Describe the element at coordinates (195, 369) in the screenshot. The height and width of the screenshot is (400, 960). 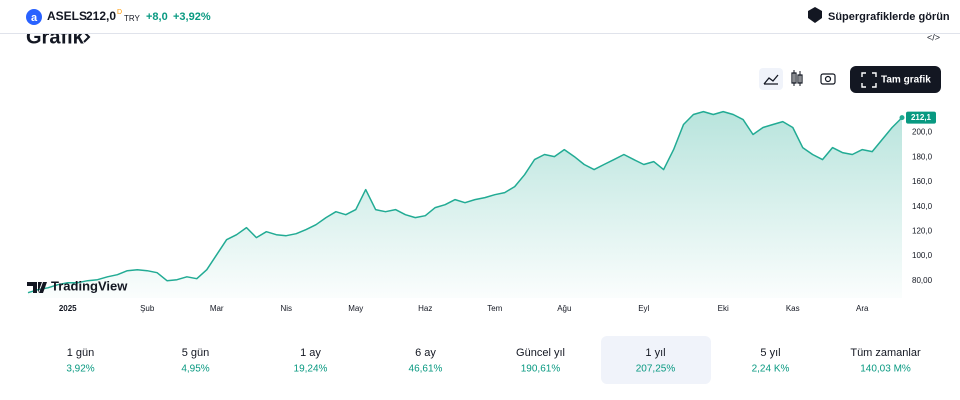
I see `period-change: 4,95%` at that location.